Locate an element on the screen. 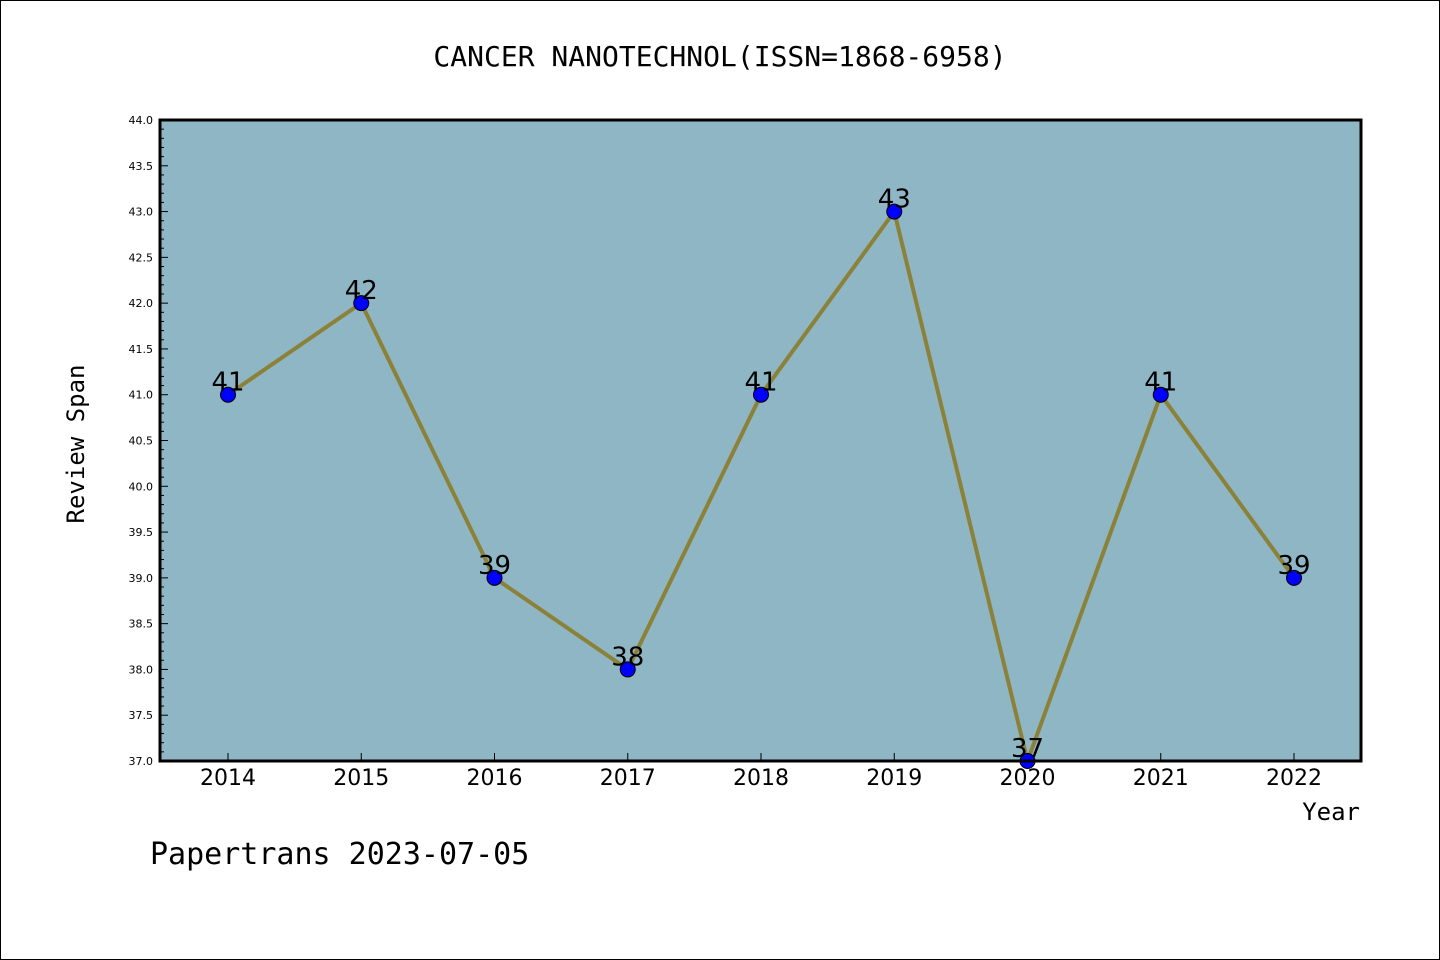 The image size is (1440, 960). y-tick-label: 40.0 is located at coordinates (141, 486).